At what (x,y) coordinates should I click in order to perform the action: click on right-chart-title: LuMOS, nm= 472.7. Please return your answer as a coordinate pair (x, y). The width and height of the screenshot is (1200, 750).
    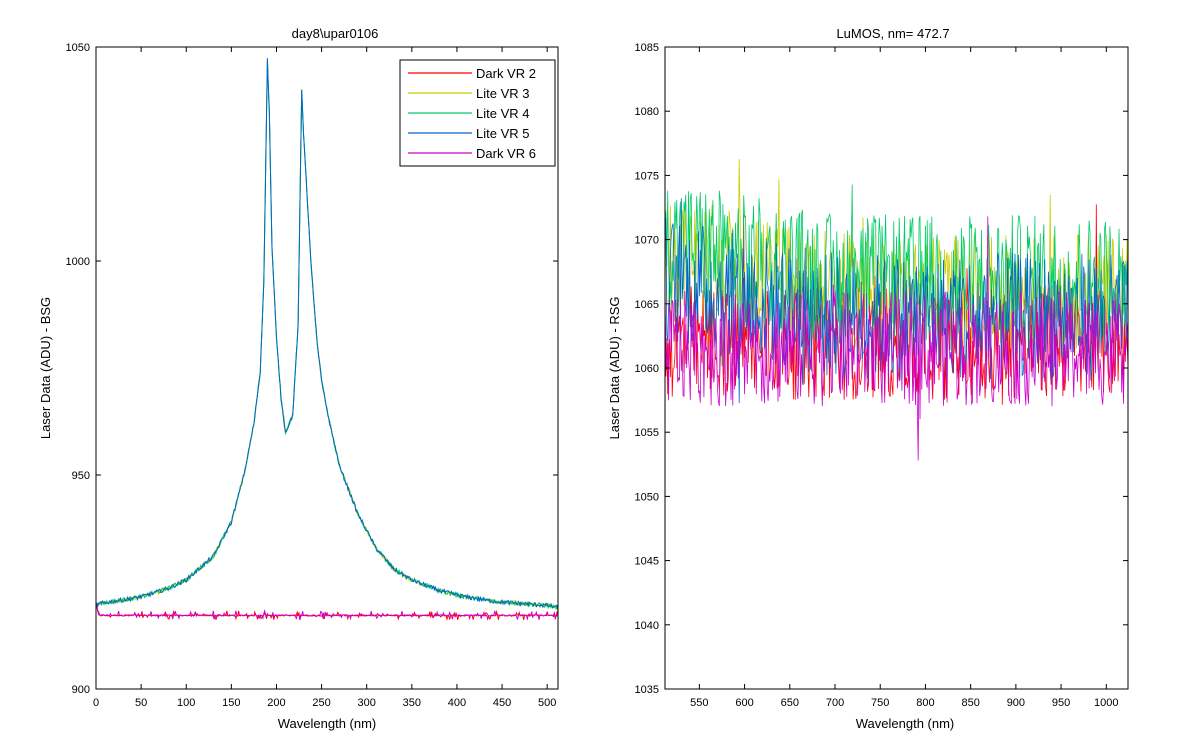
    Looking at the image, I should click on (892, 33).